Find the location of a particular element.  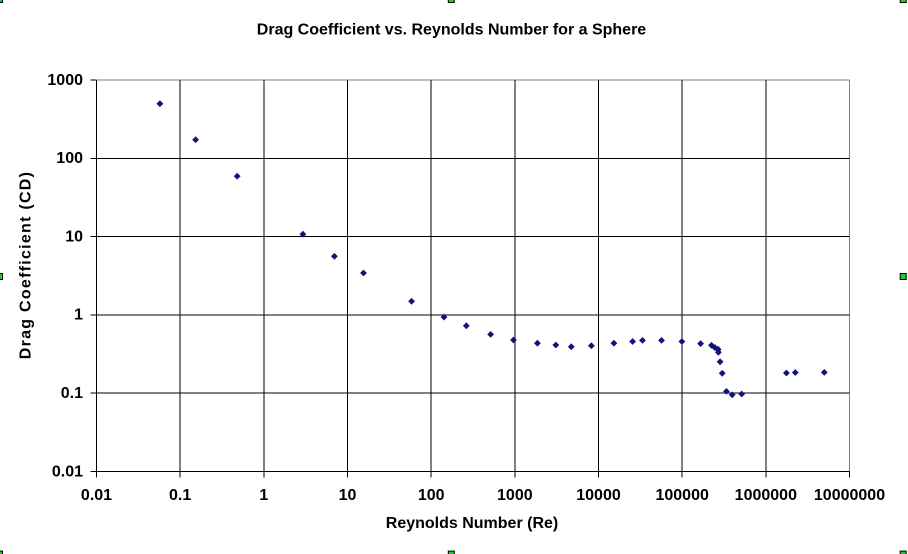

svg-text: 10000 is located at coordinates (598, 495).